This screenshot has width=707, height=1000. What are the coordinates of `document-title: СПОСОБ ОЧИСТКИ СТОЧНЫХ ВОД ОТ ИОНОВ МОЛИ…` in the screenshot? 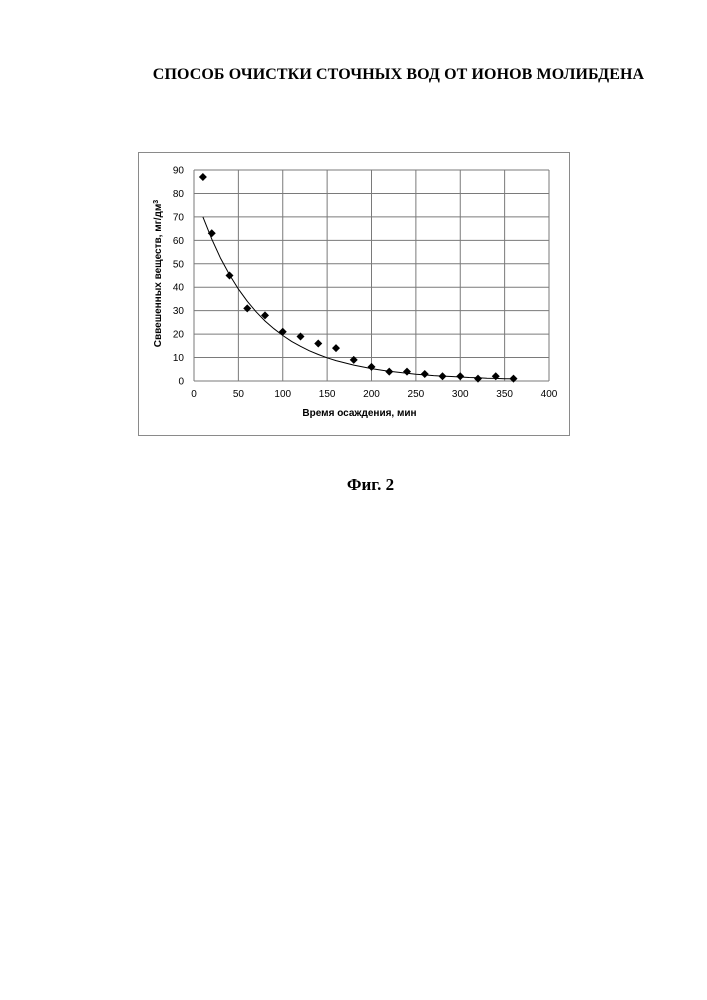 It's located at (353, 75).